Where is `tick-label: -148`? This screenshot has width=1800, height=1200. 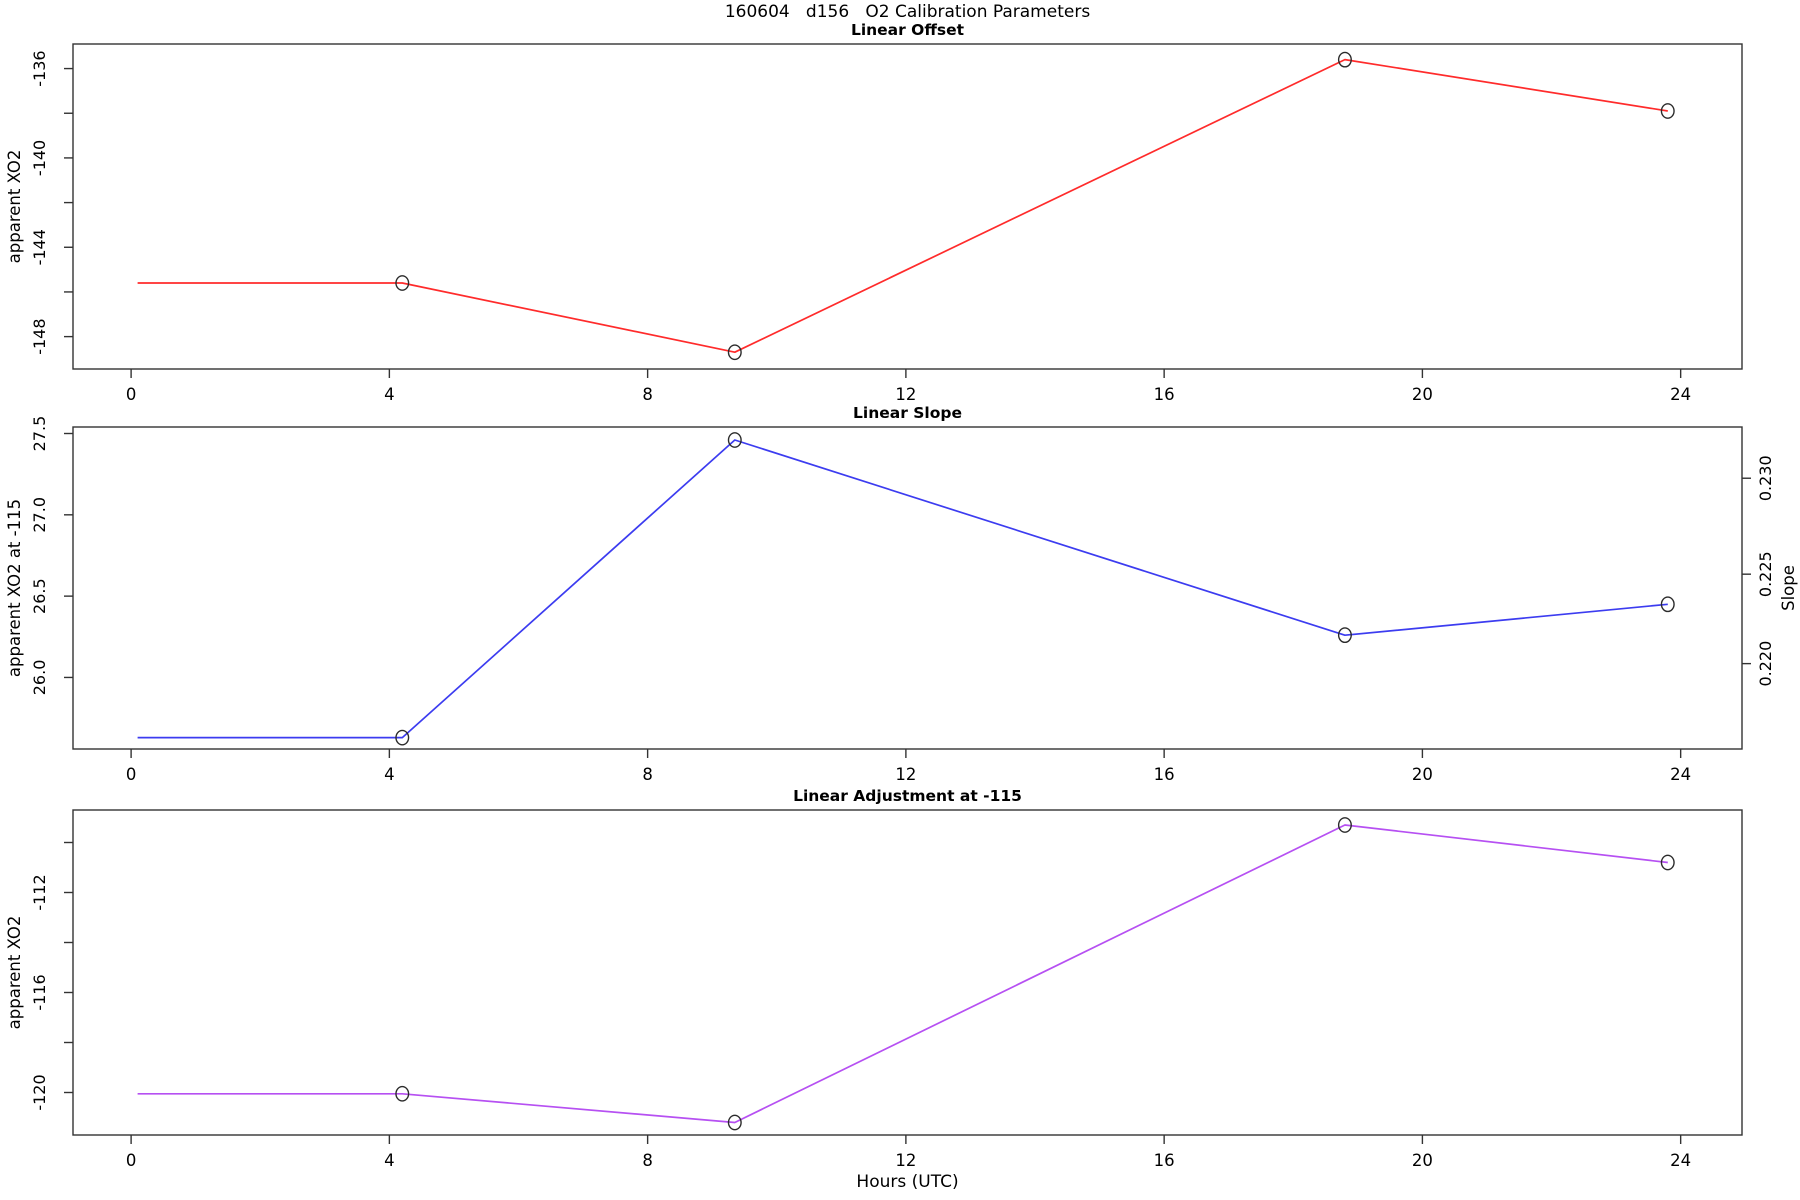 tick-label: -148 is located at coordinates (39, 336).